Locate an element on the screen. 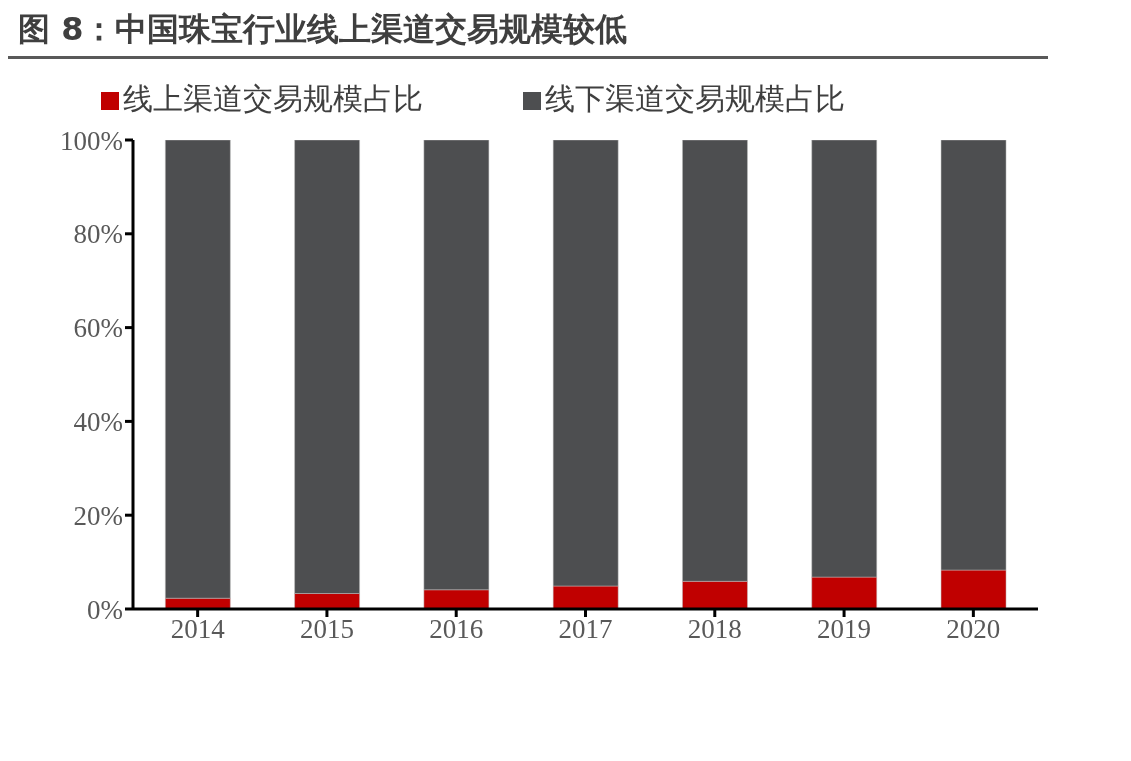 The width and height of the screenshot is (1131, 761). y-tick-label: 100% is located at coordinates (91, 140).